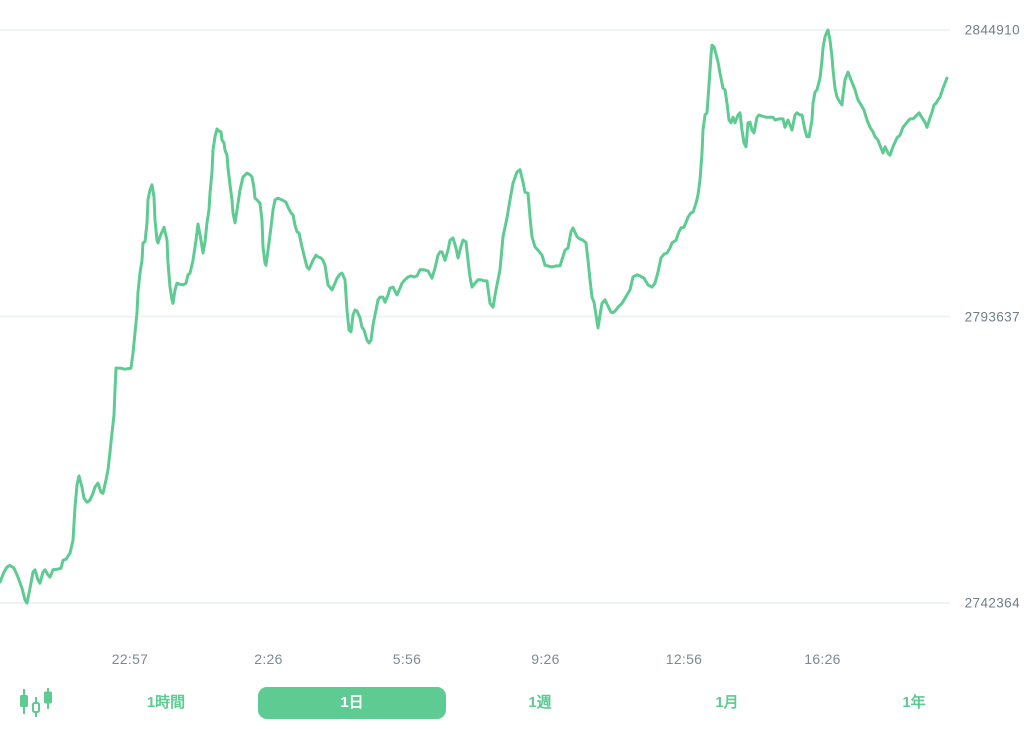  I want to click on range-button-1hour: 1時間, so click(166, 703).